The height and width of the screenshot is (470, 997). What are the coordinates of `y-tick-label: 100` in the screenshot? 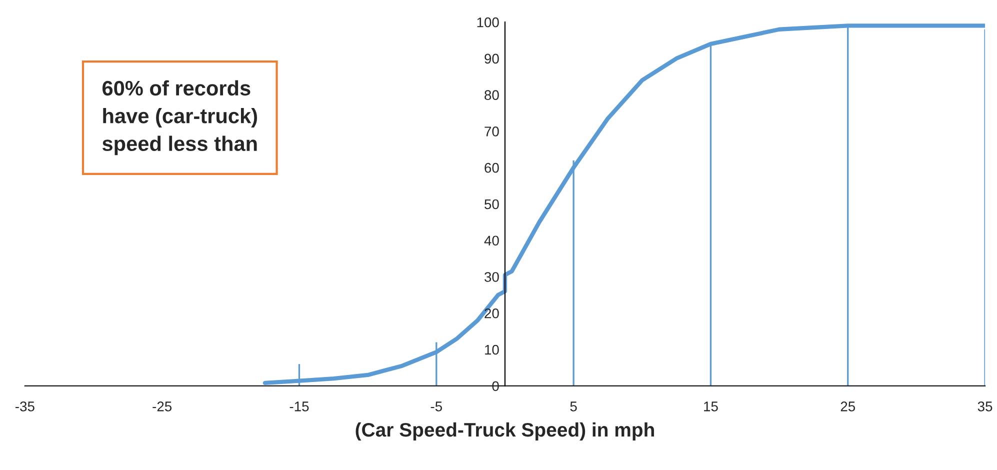 It's located at (488, 22).